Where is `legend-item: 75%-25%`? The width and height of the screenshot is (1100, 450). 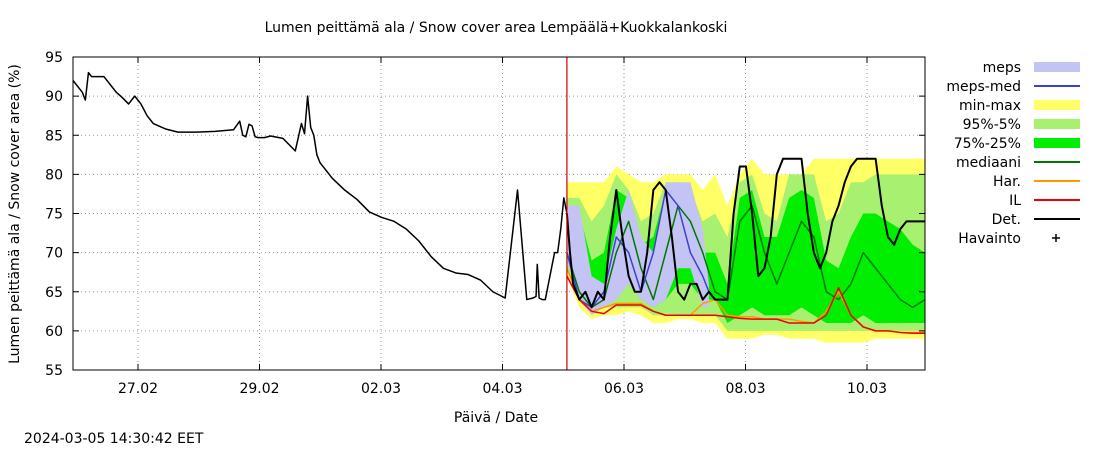
legend-item: 75%-25% is located at coordinates (1017, 144).